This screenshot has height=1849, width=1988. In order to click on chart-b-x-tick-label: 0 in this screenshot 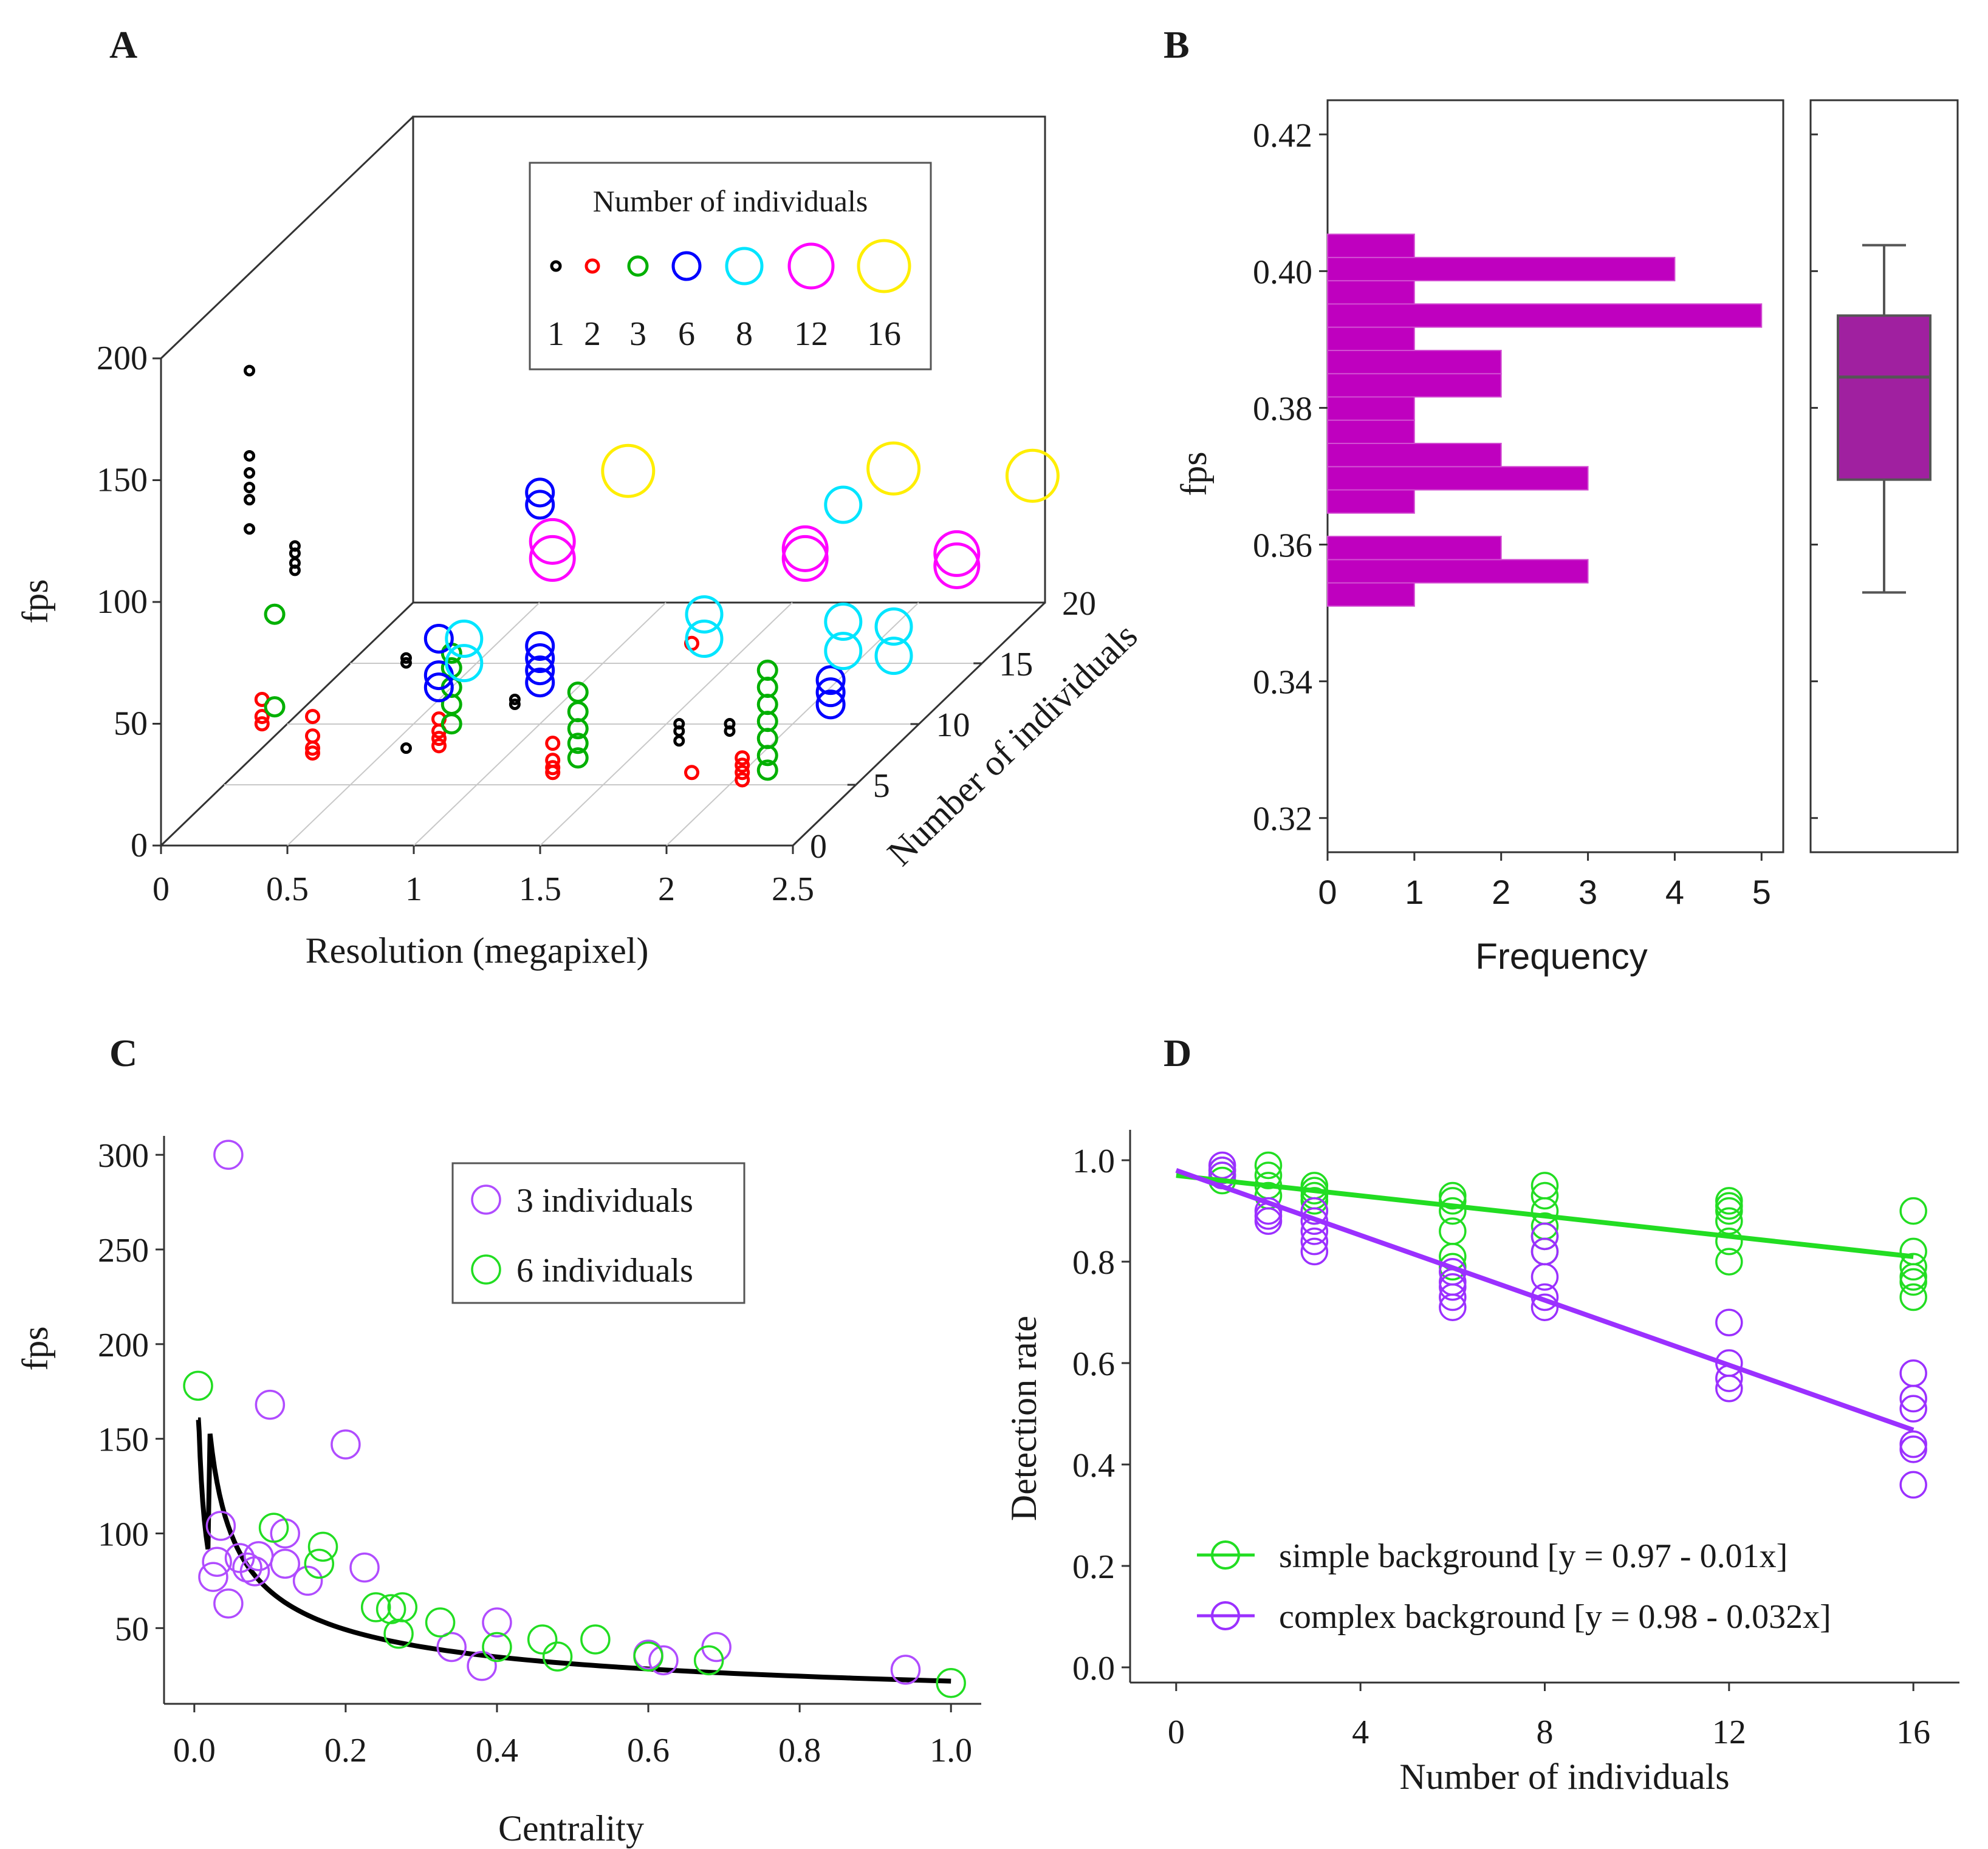, I will do `click(1327, 892)`.